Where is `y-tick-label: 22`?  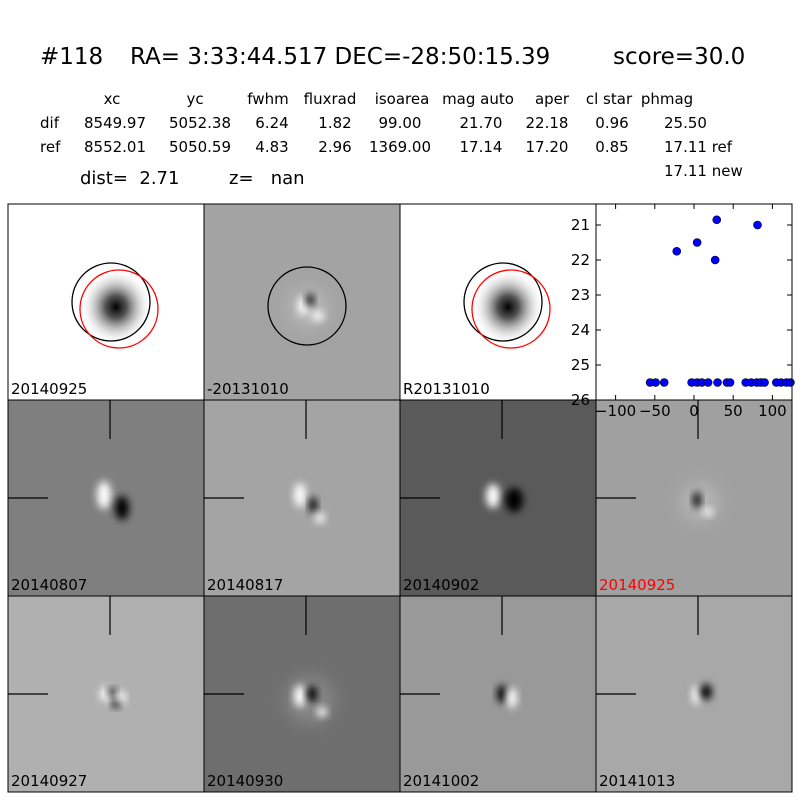 y-tick-label: 22 is located at coordinates (580, 260).